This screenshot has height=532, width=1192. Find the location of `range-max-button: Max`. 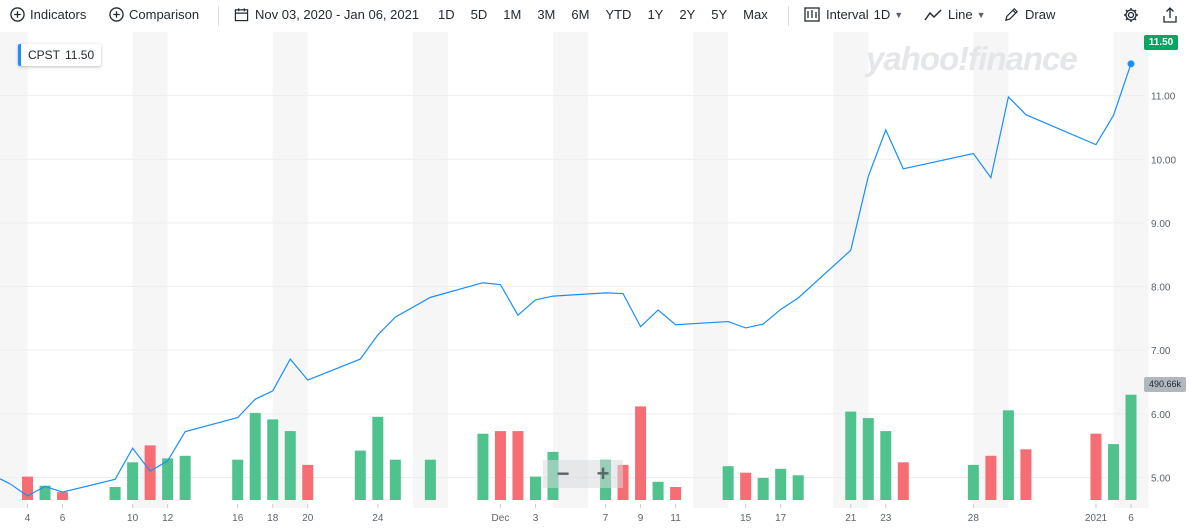

range-max-button: Max is located at coordinates (755, 14).